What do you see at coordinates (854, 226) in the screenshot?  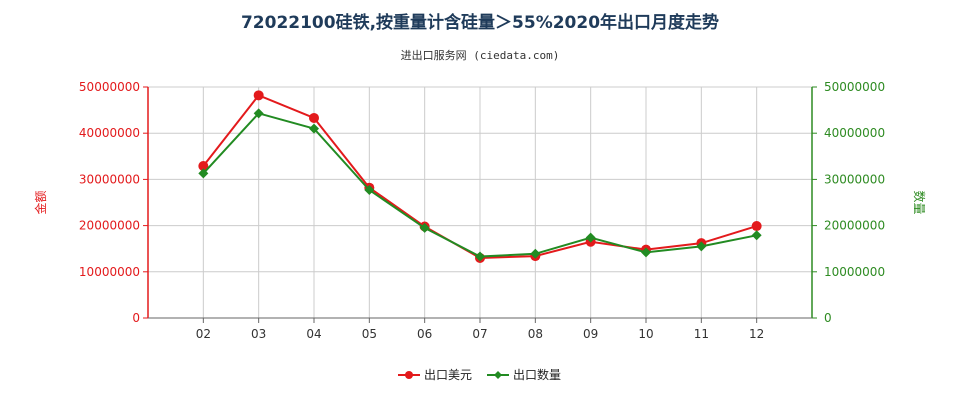 I see `right-tick-label: 20000000` at bounding box center [854, 226].